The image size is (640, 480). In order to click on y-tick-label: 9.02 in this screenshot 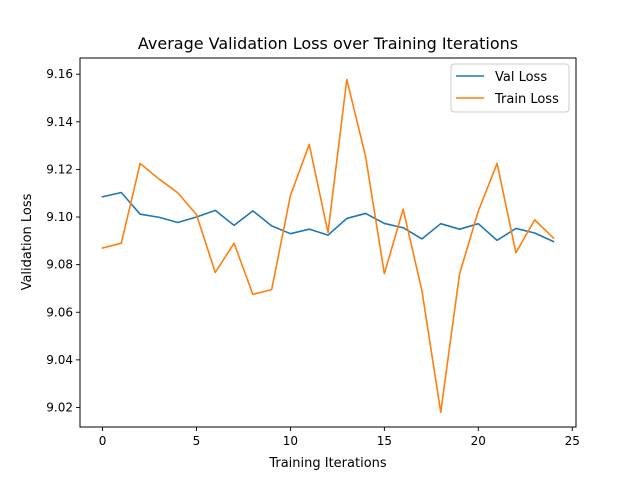, I will do `click(59, 407)`.